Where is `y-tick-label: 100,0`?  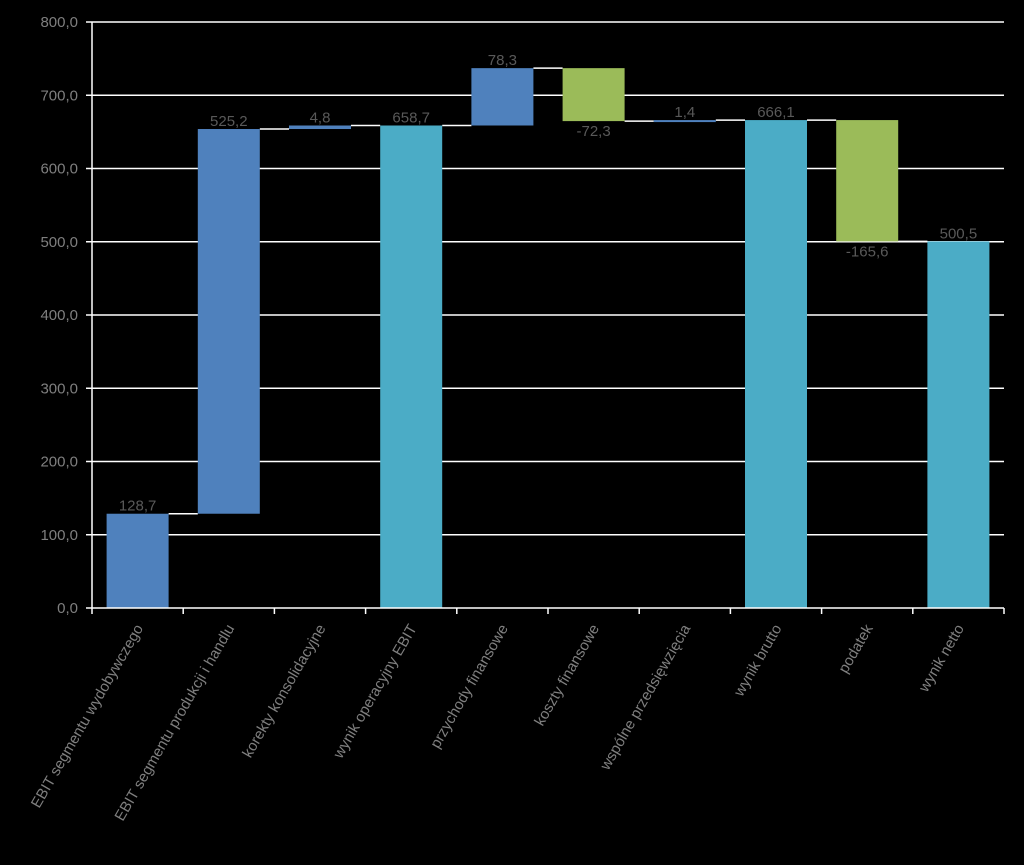
y-tick-label: 100,0 is located at coordinates (59, 535).